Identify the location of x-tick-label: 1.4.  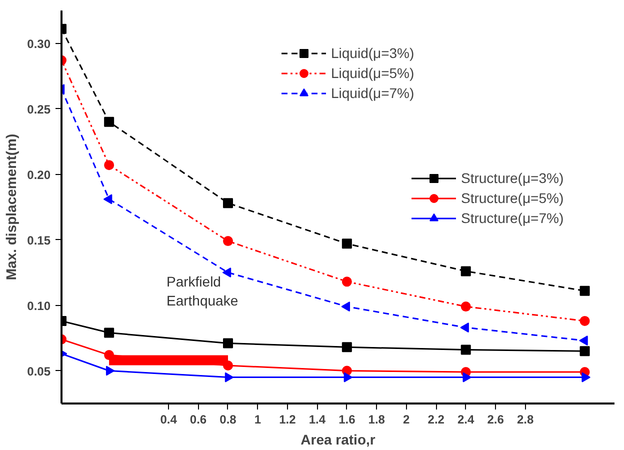
(317, 419).